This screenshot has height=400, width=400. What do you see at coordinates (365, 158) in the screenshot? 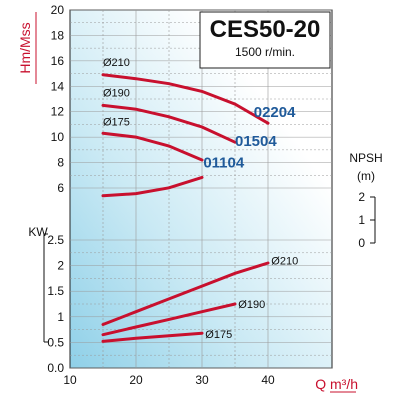
I see `npsh-axis-label: NPSH` at bounding box center [365, 158].